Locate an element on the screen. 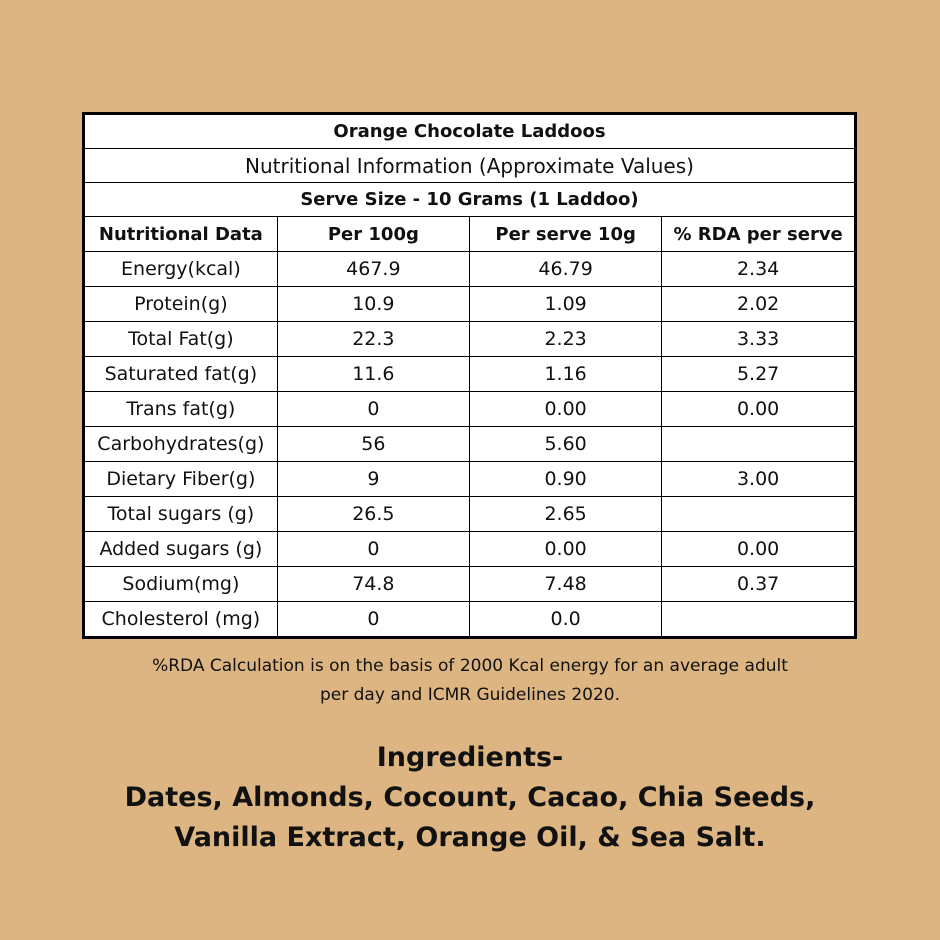 The height and width of the screenshot is (940, 940). data-row: Energy(kcal) 467.9 46.79 2.34 is located at coordinates (469, 269).